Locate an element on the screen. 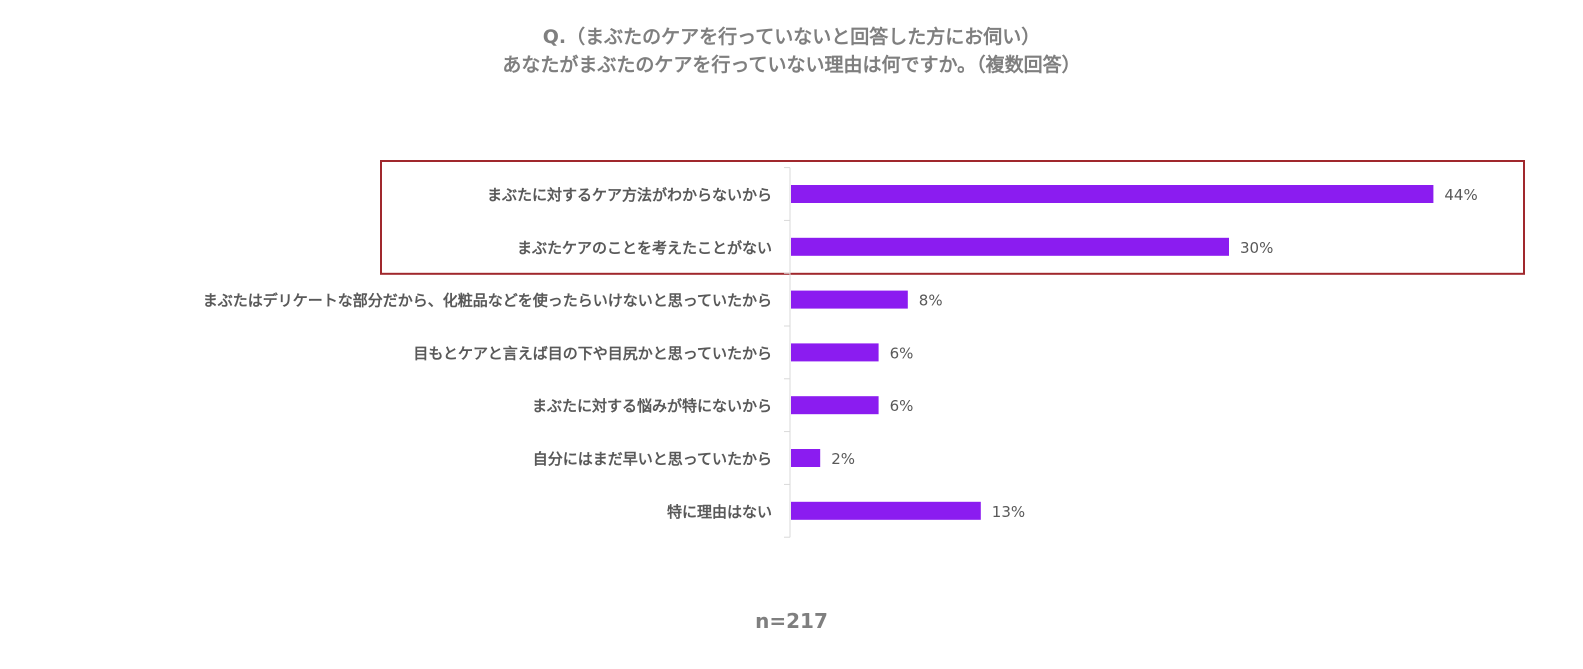 The image size is (1583, 669). category-label: まぶたはデリケートな部分だから、化粧品などを使ったらいけないと思っていたから is located at coordinates (487, 301).